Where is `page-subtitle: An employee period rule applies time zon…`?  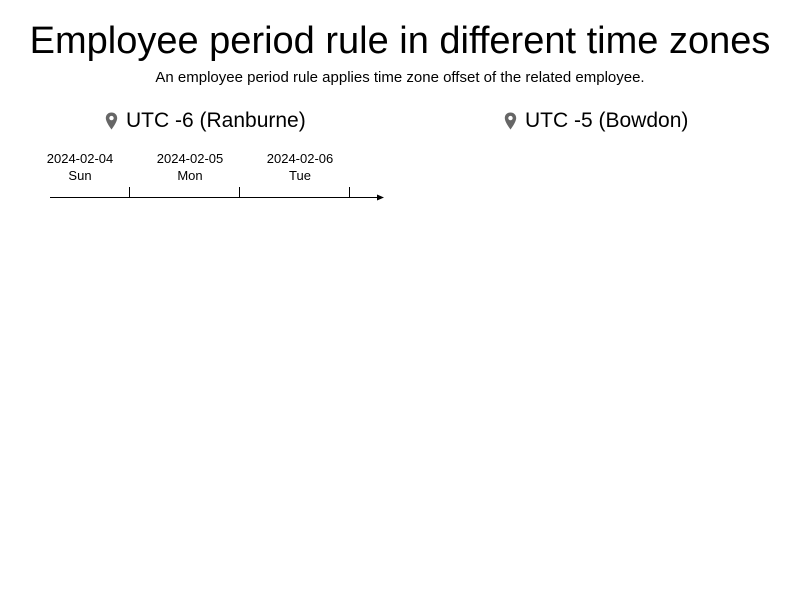
page-subtitle: An employee period rule applies time zon… is located at coordinates (400, 77).